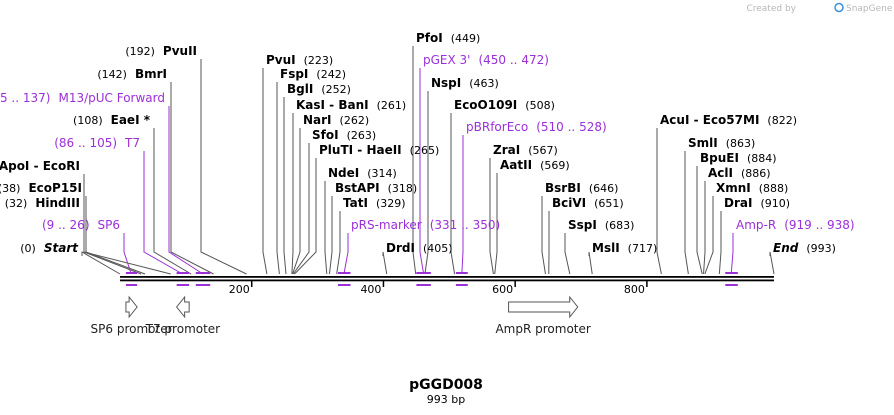  Describe the element at coordinates (429, 38) in the screenshot. I see `enzyme-name: PfoI` at that location.